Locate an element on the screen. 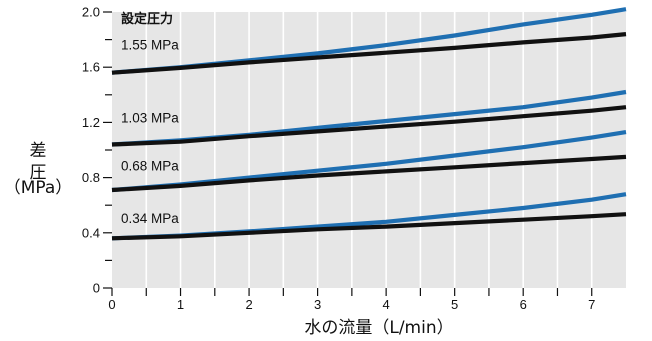 Image resolution: width=652 pixels, height=341 pixels. x-tick-label: 1 is located at coordinates (180, 304).